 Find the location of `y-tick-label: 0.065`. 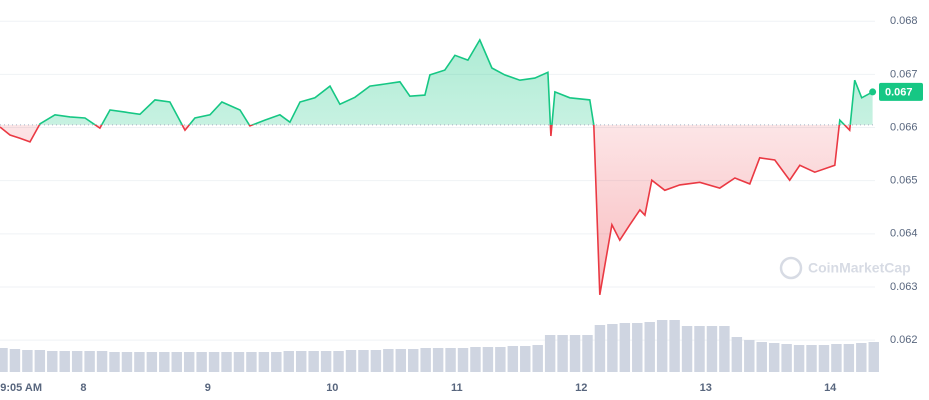

y-tick-label: 0.065 is located at coordinates (904, 181).